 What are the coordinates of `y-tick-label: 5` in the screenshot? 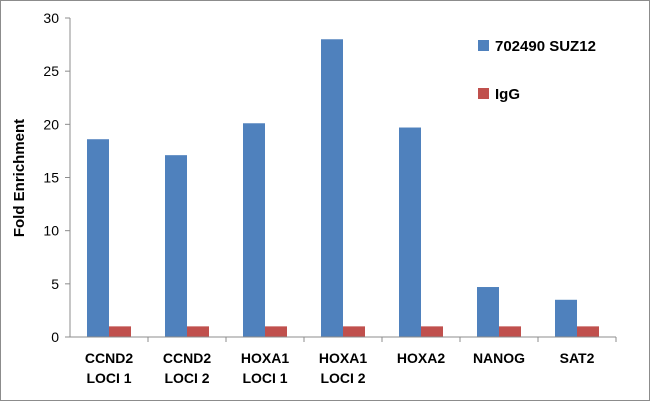 It's located at (55, 284).